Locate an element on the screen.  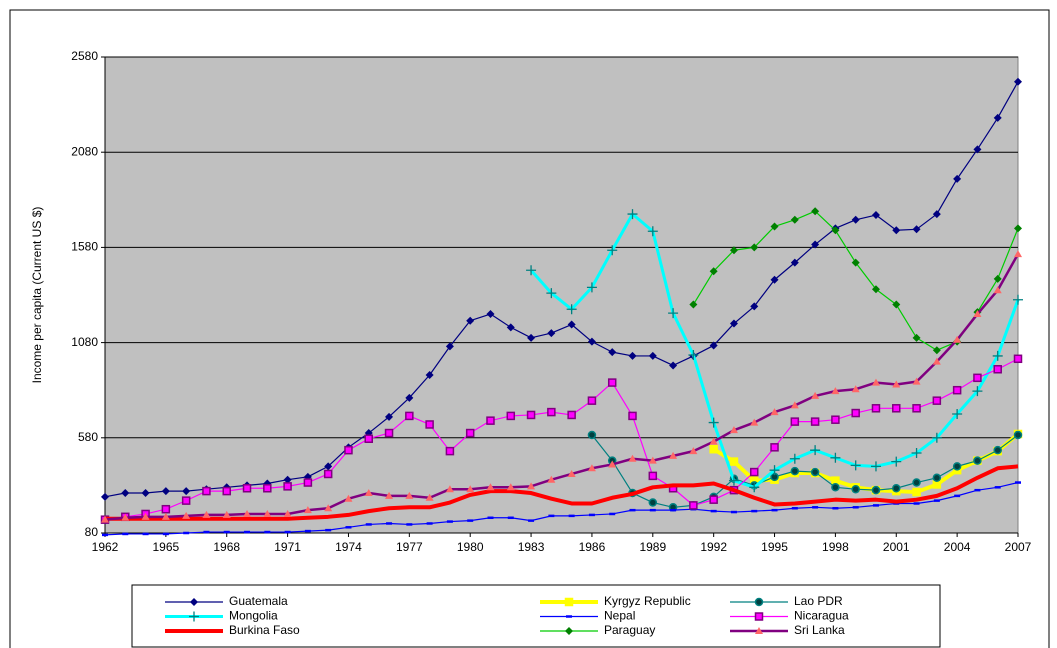
y-tick-label: 80 is located at coordinates (92, 532).